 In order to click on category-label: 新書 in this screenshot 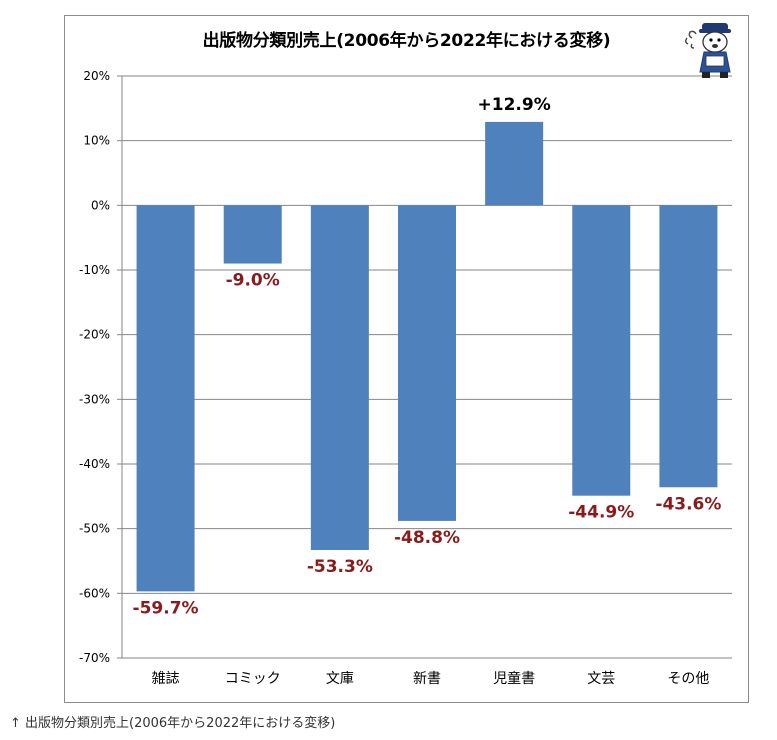, I will do `click(427, 679)`.